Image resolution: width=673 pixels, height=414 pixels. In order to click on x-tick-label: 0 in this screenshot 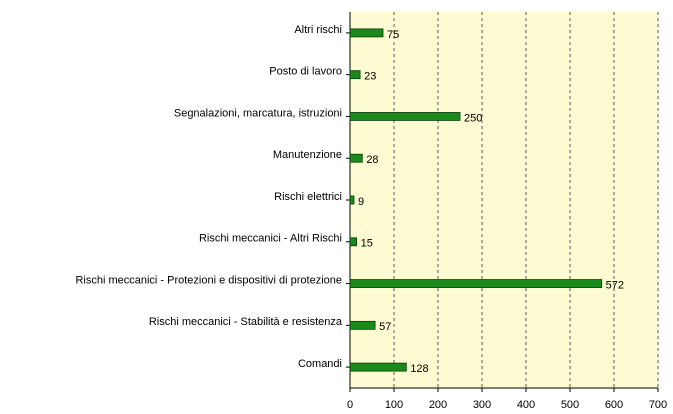, I will do `click(350, 405)`.